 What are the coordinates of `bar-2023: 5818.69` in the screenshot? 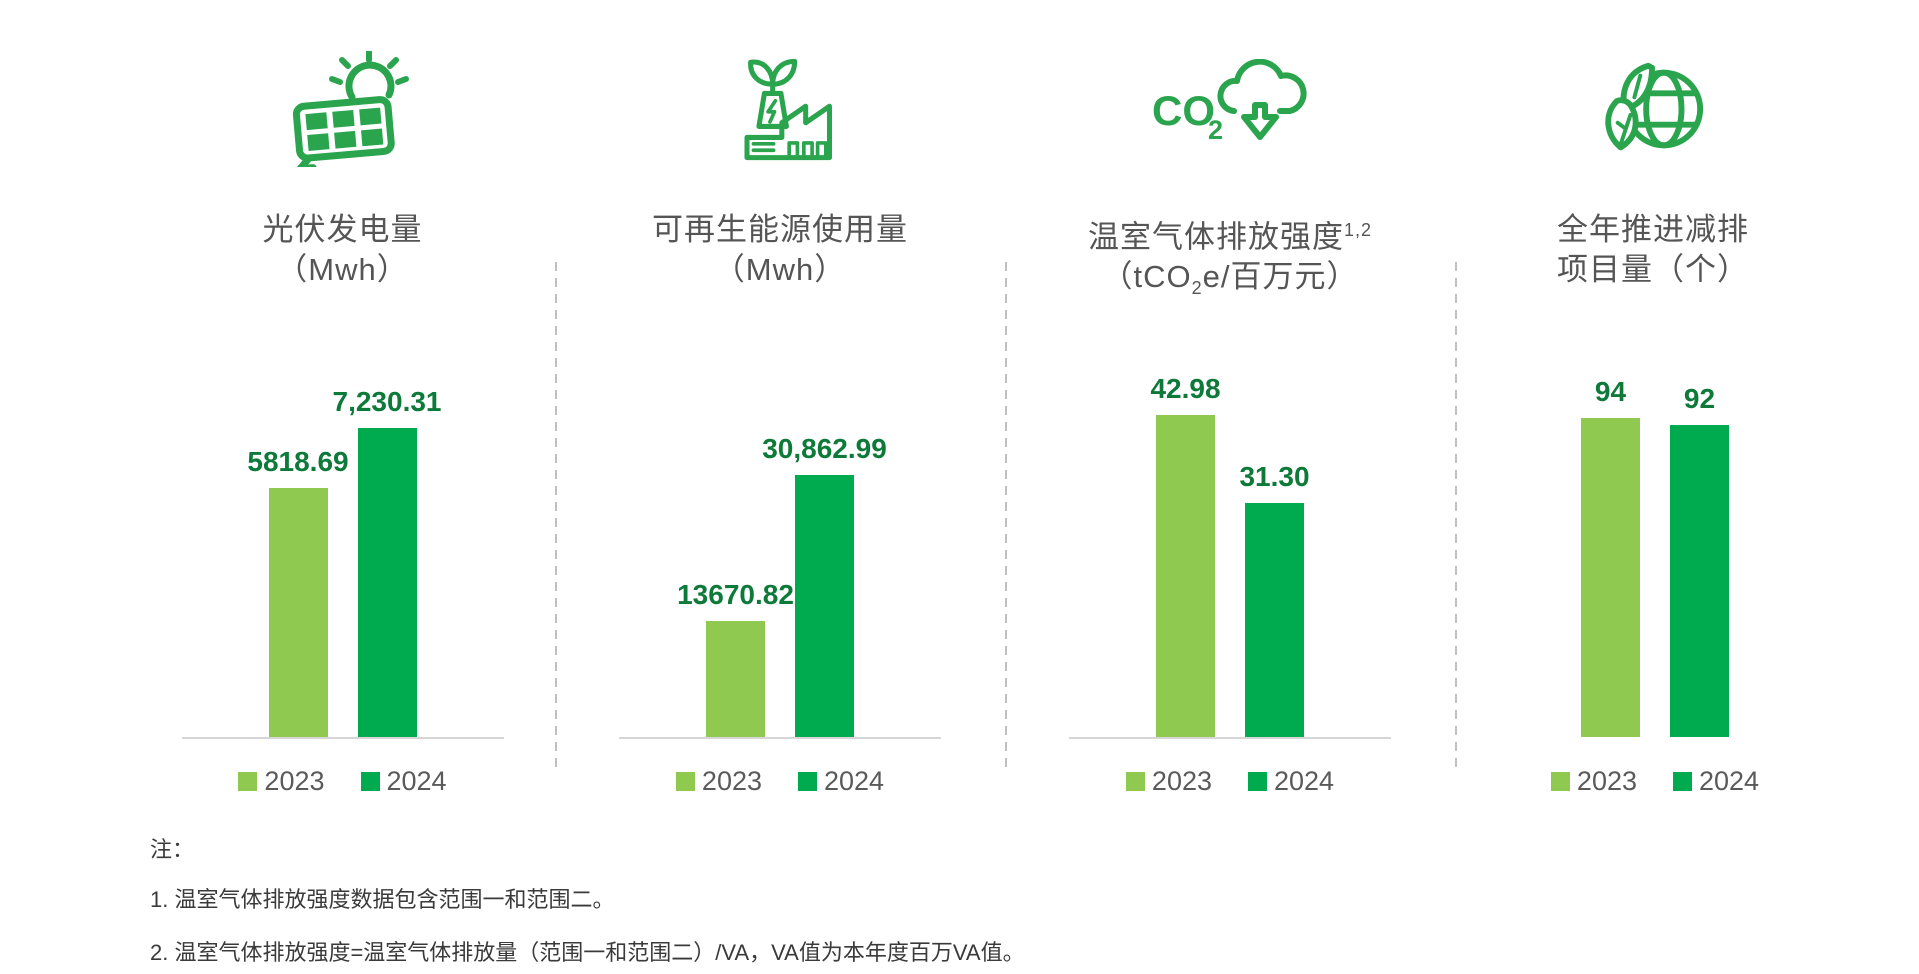 It's located at (298, 591).